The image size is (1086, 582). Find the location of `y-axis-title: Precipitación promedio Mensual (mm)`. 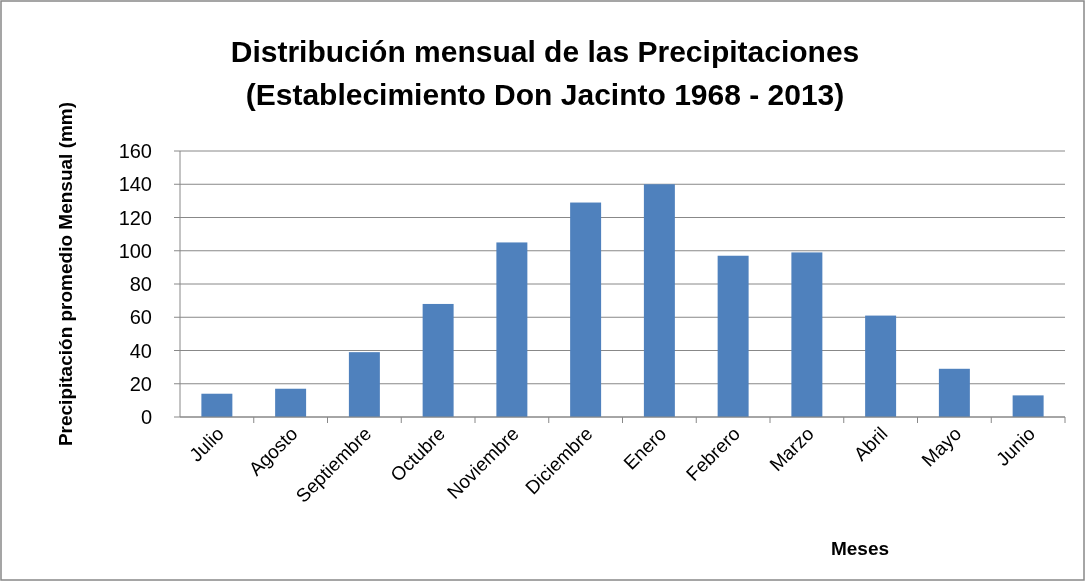

y-axis-title: Precipitación promedio Mensual (mm) is located at coordinates (65, 274).